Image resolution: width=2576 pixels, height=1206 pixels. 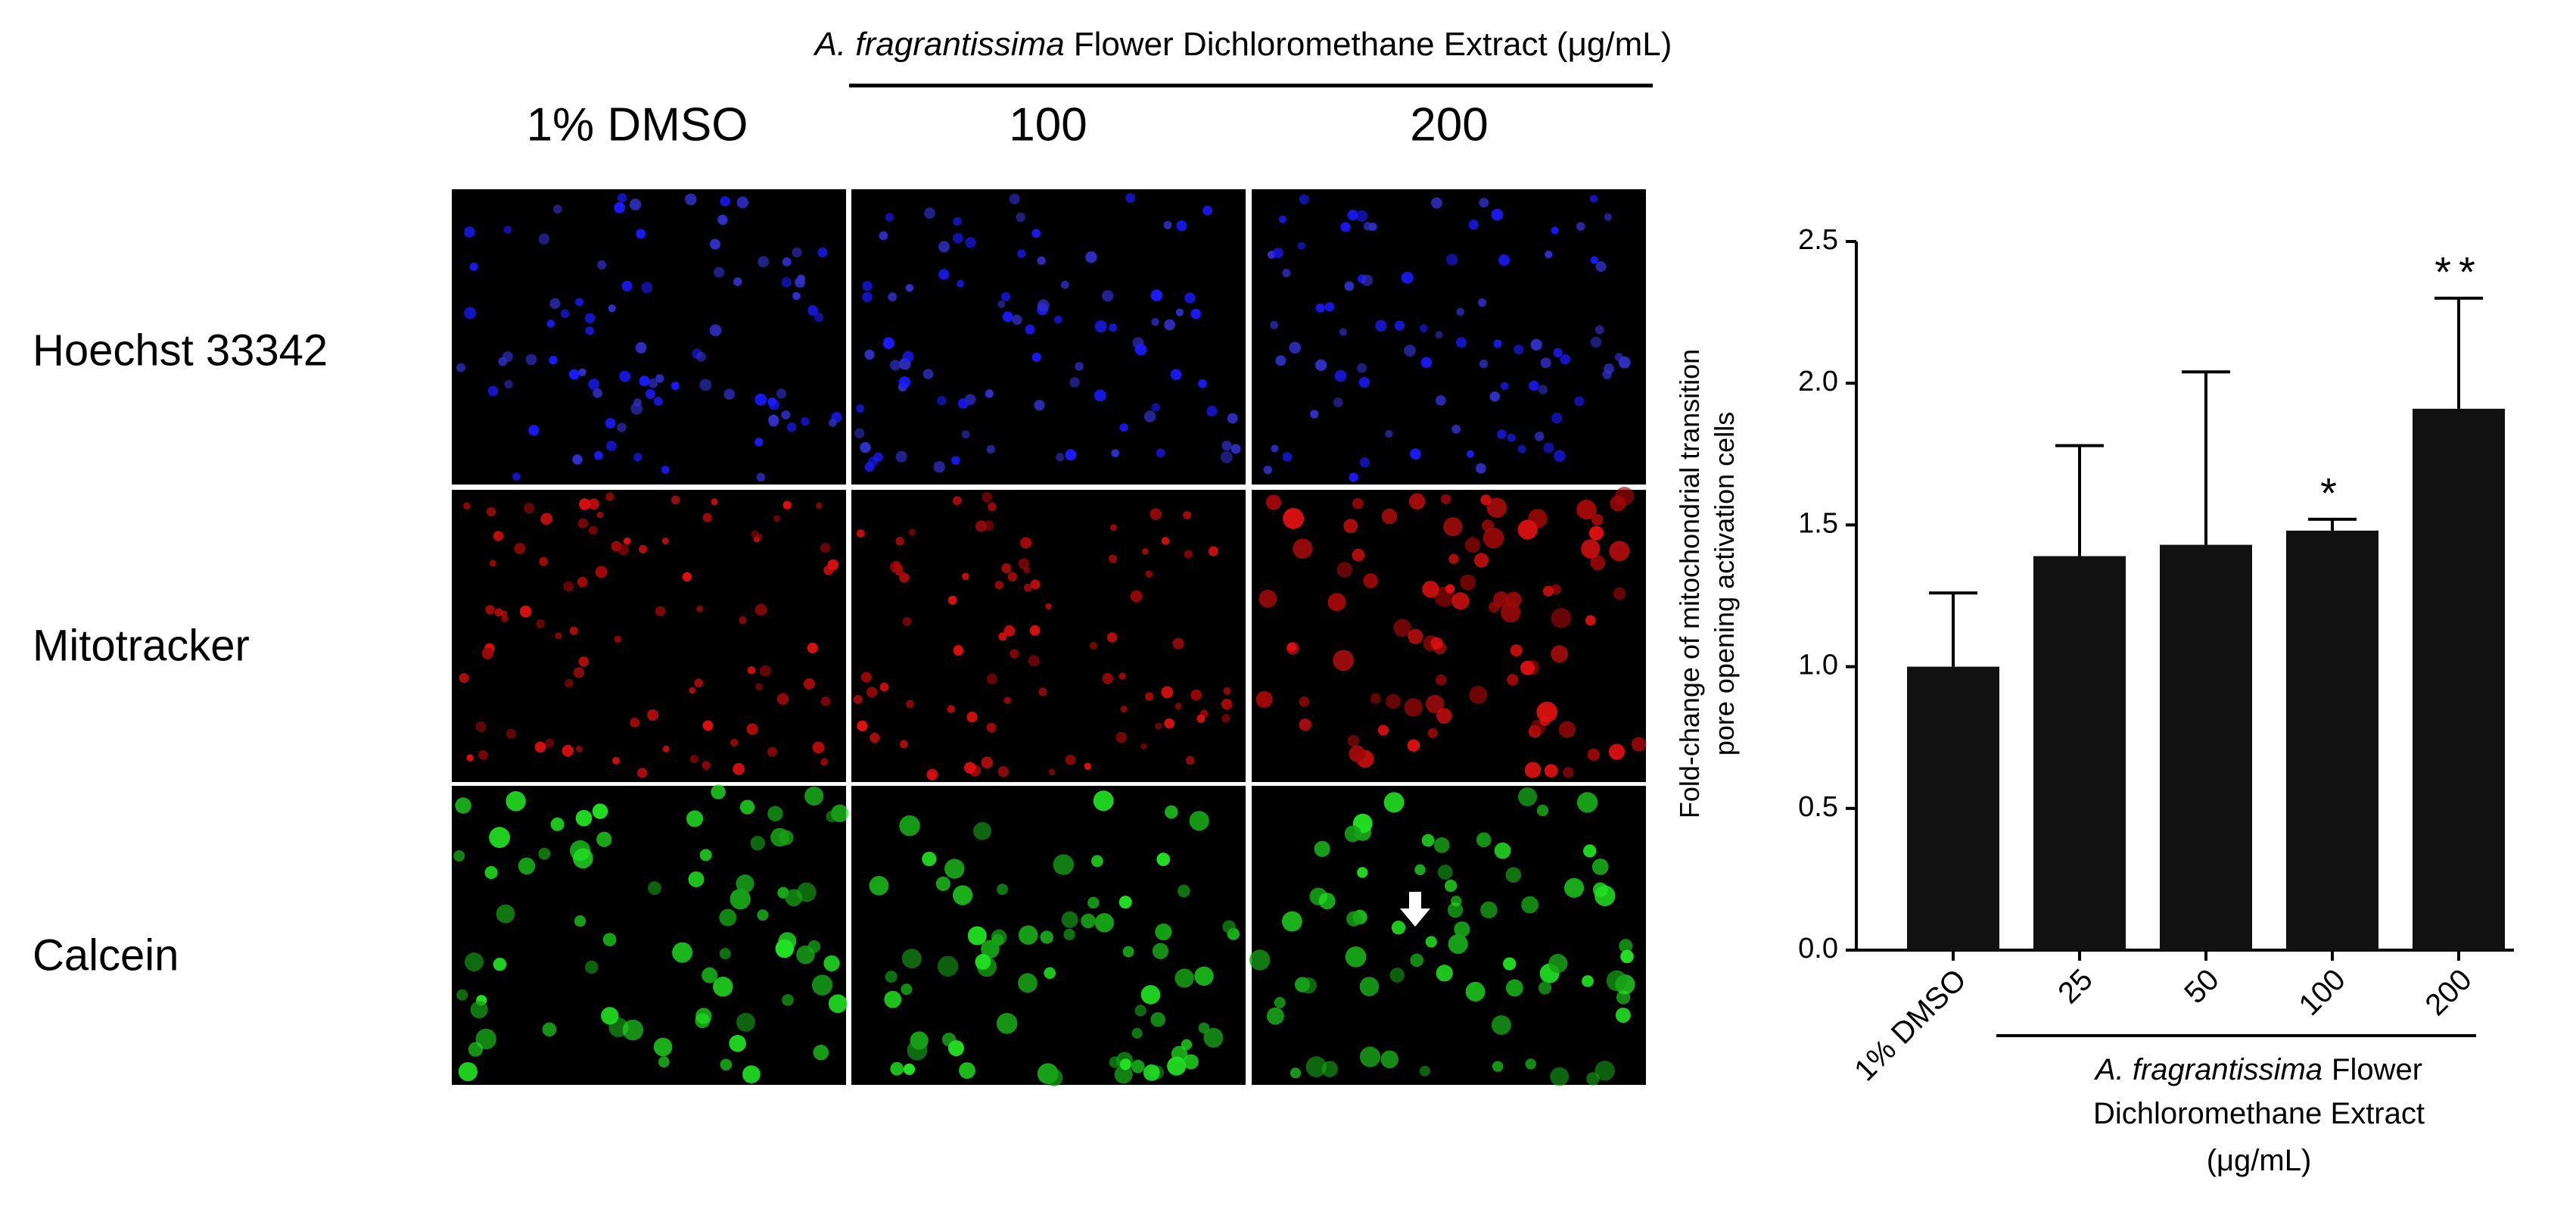 I want to click on arrow, so click(x=1415, y=909).